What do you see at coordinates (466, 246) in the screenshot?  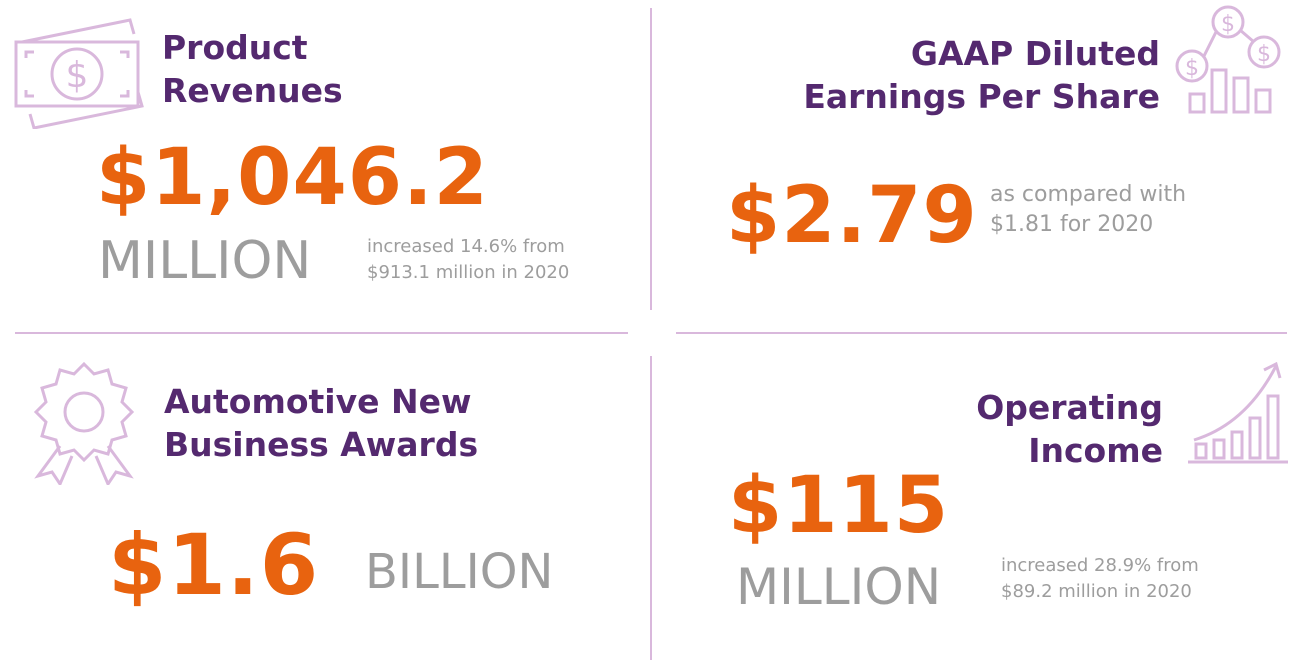 I see `product-revenues-note-line1: increased 14.6% from` at bounding box center [466, 246].